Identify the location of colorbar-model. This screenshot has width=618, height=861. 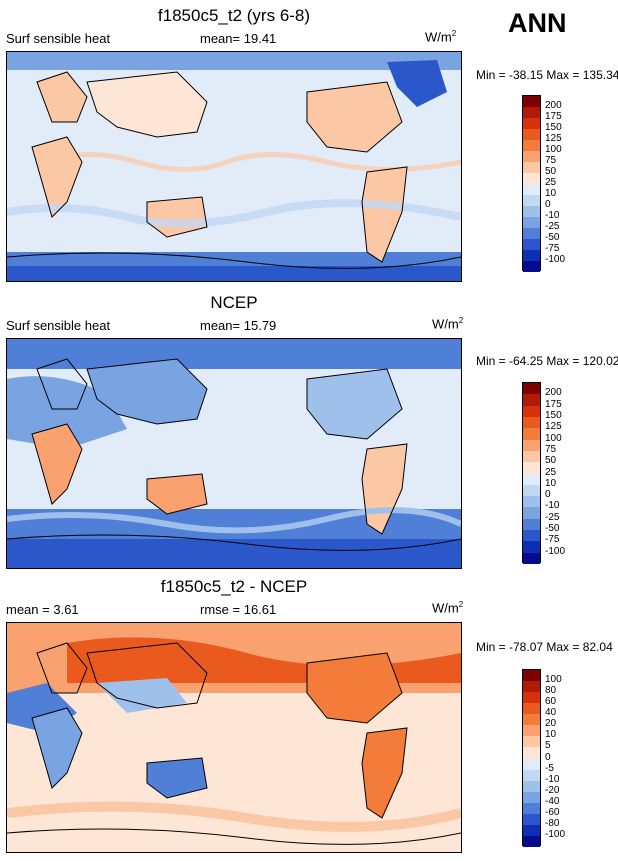
(531, 183).